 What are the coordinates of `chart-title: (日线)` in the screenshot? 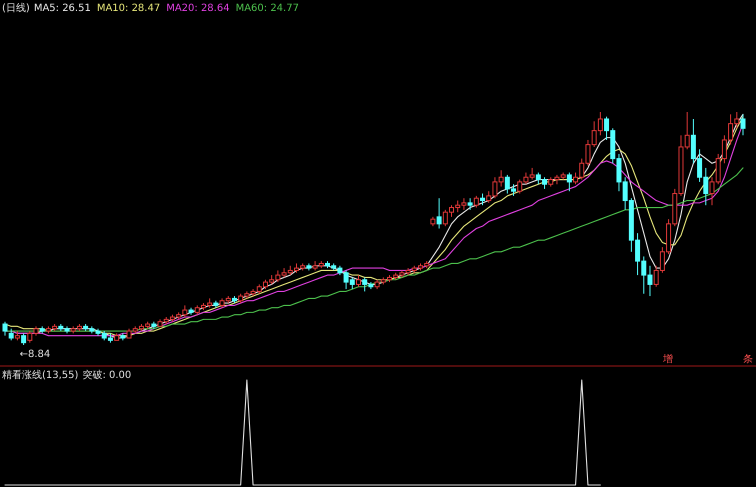 It's located at (16, 8).